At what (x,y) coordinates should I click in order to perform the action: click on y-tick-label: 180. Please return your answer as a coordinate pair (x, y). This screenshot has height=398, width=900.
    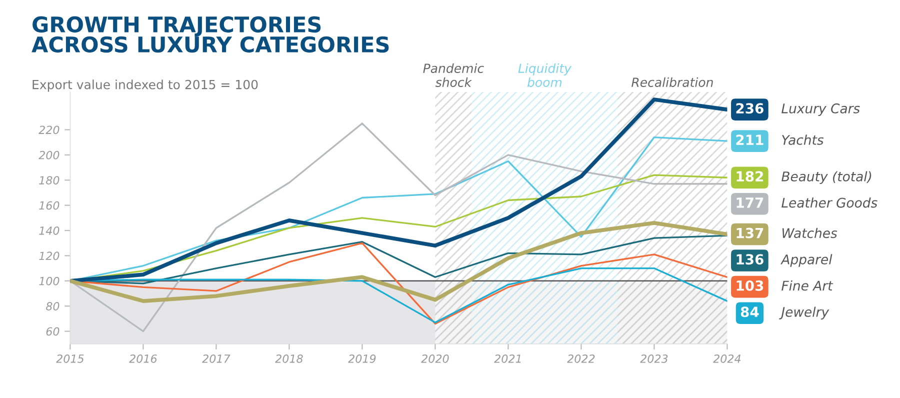
    Looking at the image, I should click on (49, 180).